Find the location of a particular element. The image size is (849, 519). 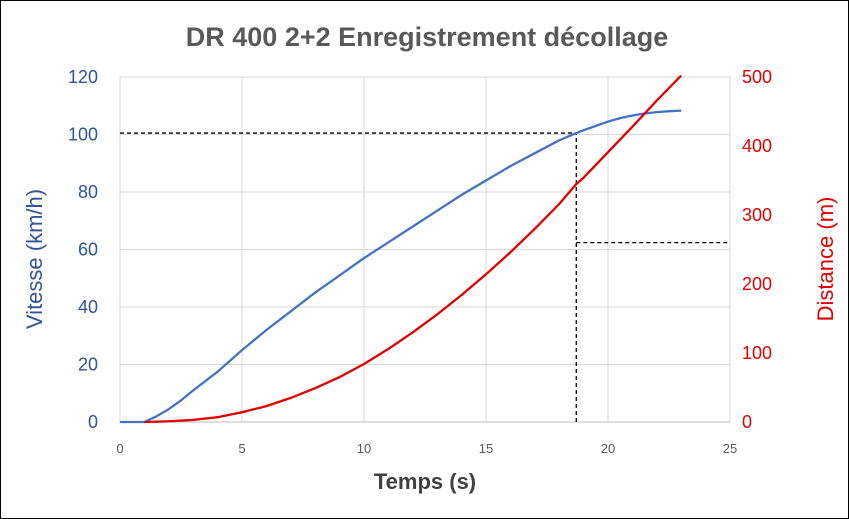

y-tick-label-left: 20 is located at coordinates (88, 365).